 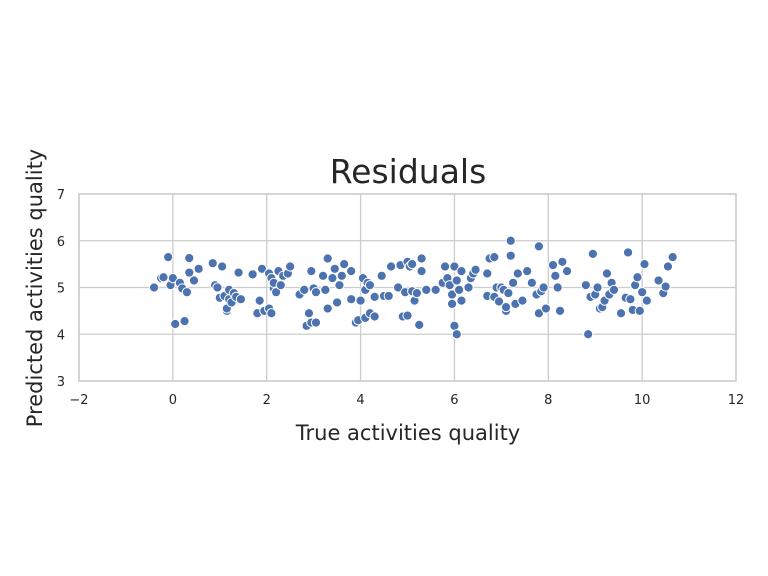 What do you see at coordinates (407, 433) in the screenshot?
I see `x-axis-label: True activities quality` at bounding box center [407, 433].